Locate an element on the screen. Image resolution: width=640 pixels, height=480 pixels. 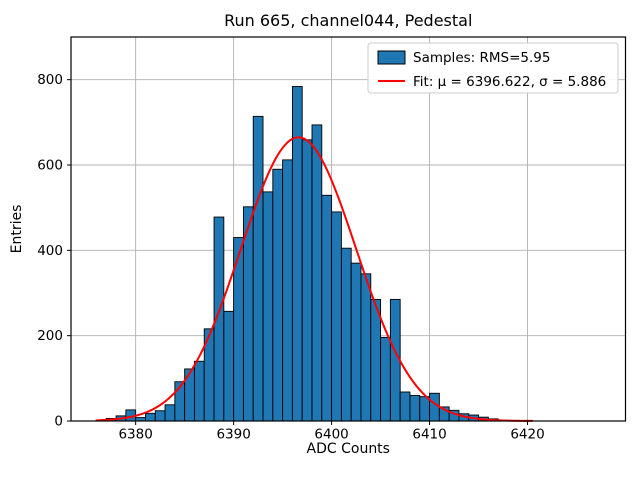
x-tick-label: 6390 is located at coordinates (233, 435).